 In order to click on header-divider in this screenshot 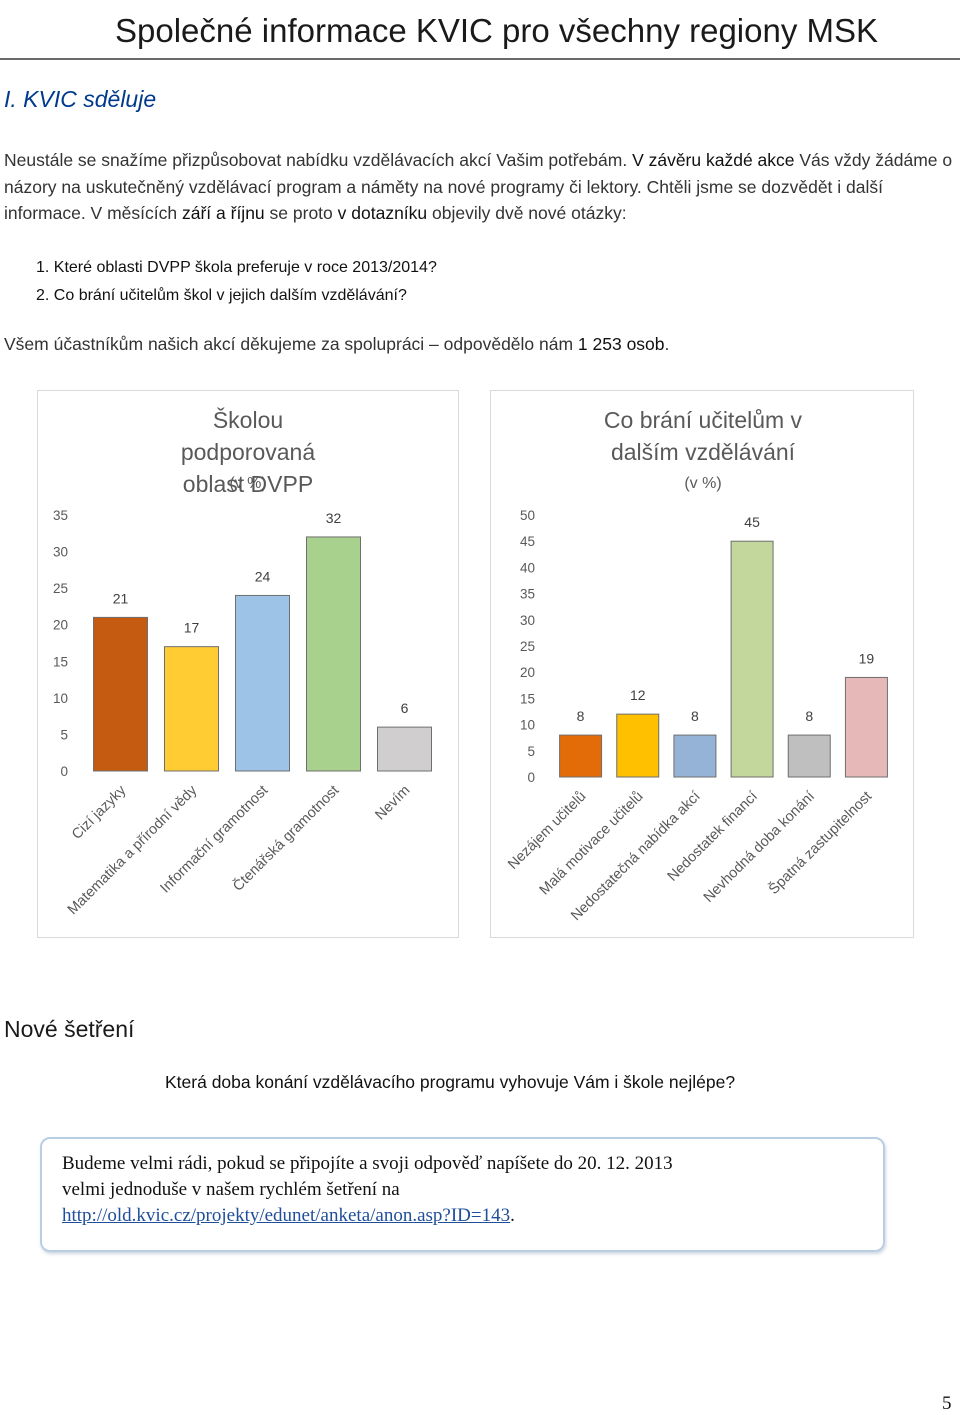, I will do `click(480, 59)`.